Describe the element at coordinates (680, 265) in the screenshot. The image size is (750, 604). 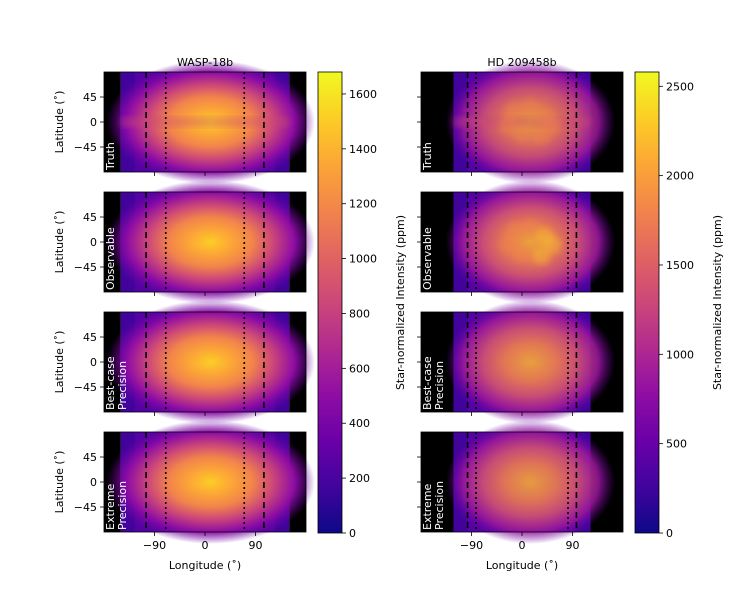
I see `colorbar-tick-label: 1500` at that location.